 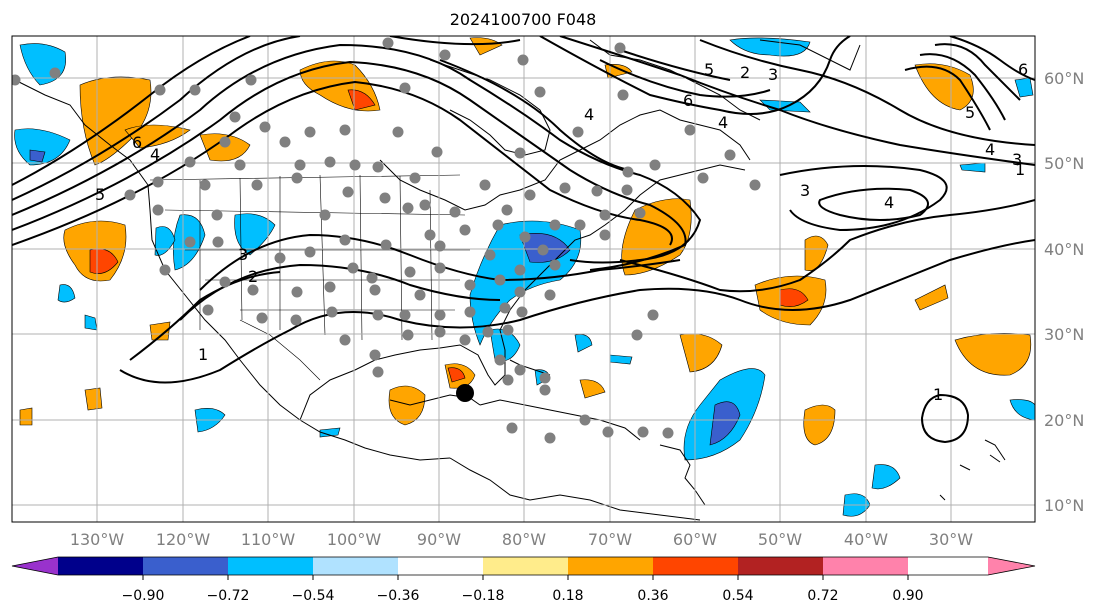 I want to click on lon-label: 90°W, so click(x=439, y=539).